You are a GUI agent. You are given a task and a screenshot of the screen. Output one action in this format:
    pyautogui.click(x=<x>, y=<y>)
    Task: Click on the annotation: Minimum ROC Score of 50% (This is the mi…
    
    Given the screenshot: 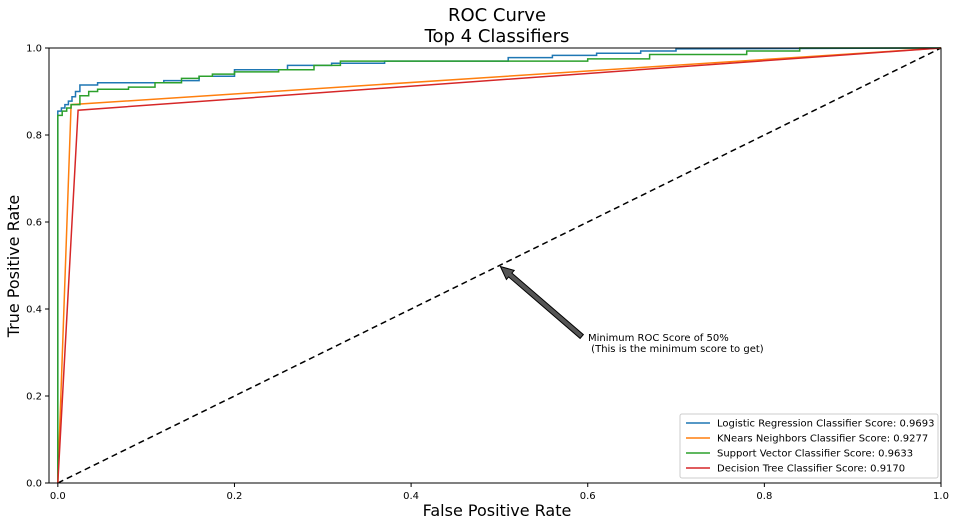 What is the action you would take?
    pyautogui.click(x=631, y=310)
    